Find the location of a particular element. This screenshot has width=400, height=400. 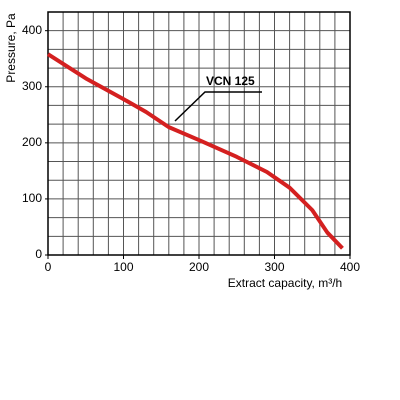

y-tick-label: 100 is located at coordinates (32, 198).